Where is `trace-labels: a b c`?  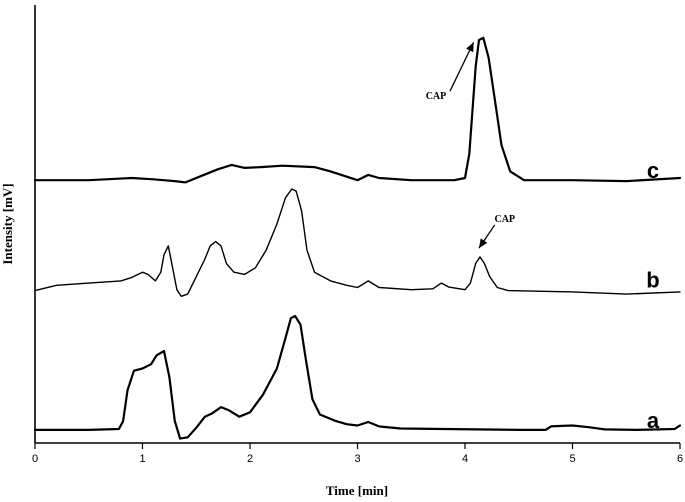
trace-labels: a b c is located at coordinates (653, 295).